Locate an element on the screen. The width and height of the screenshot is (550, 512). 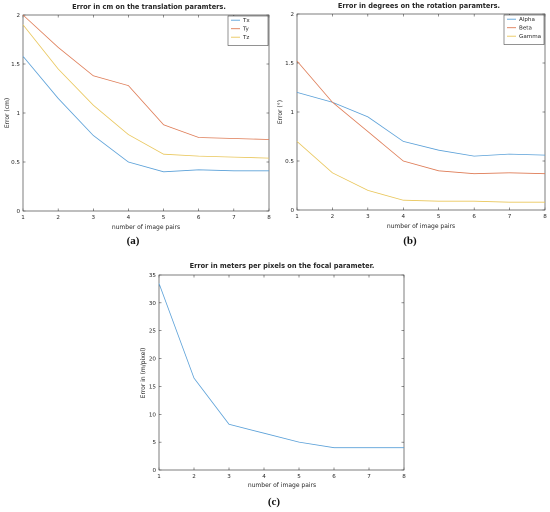
series-line-tz is located at coordinates (146, 91).